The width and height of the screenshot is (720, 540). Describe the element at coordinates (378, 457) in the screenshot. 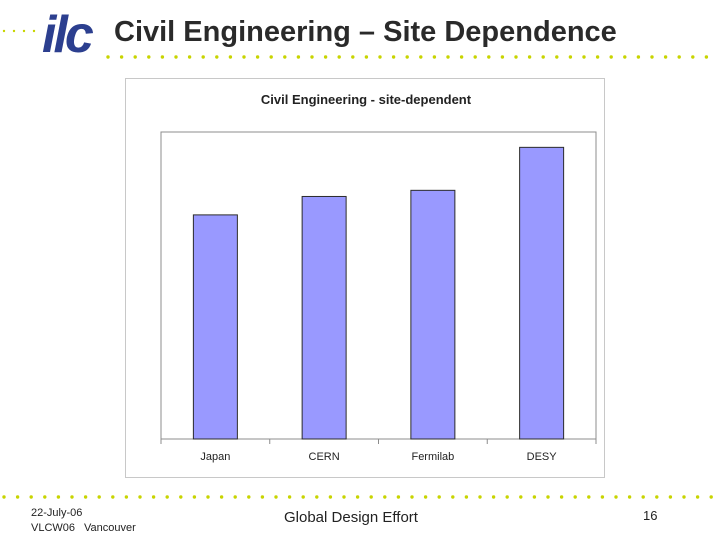

I see `x-axis-labels: Japan CERN Fermilab DESY` at that location.